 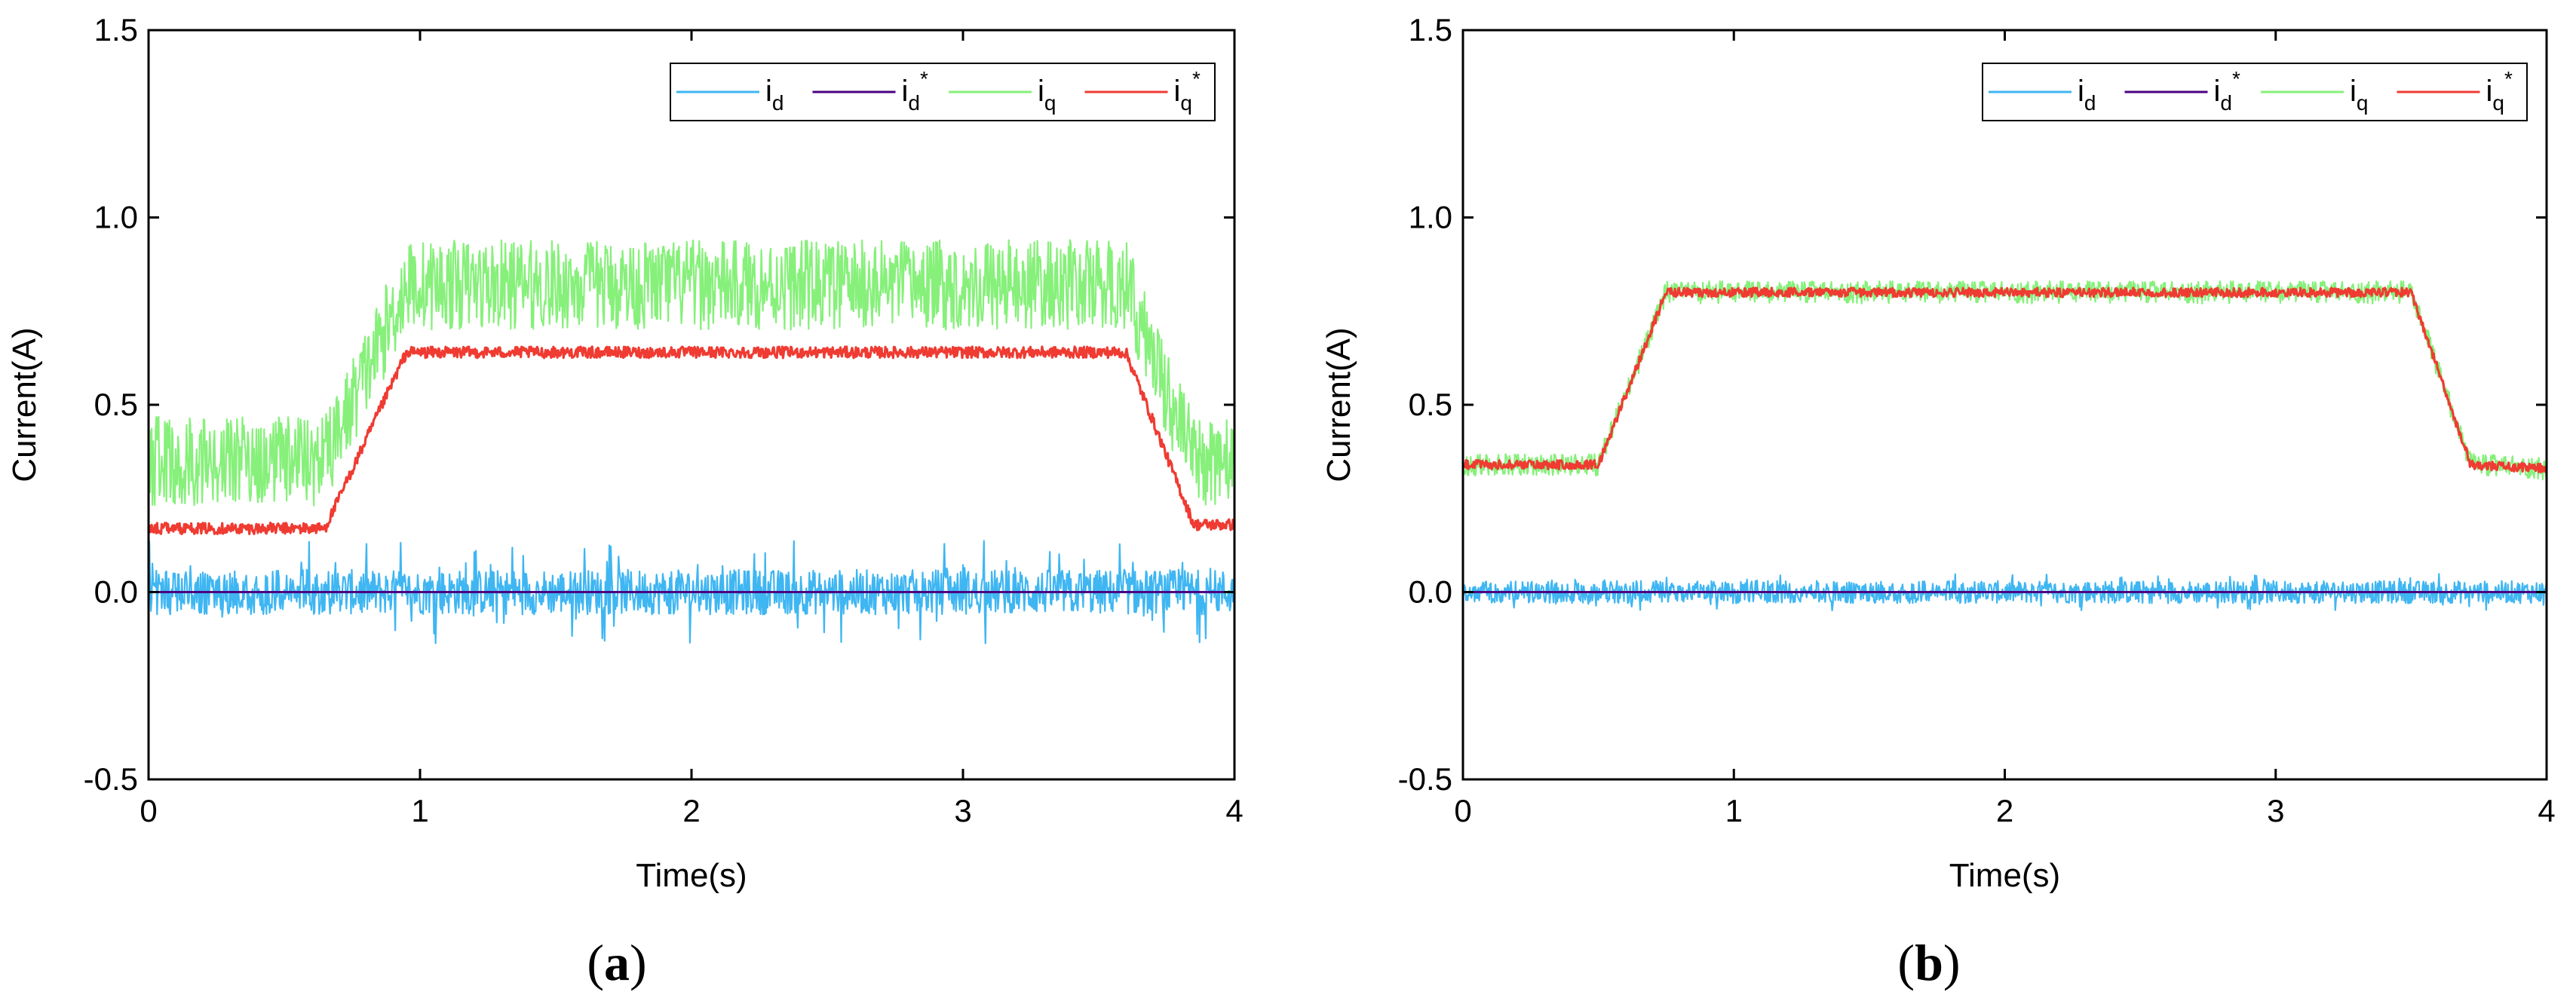 What do you see at coordinates (616, 962) in the screenshot?
I see `panel-label-a: (a)` at bounding box center [616, 962].